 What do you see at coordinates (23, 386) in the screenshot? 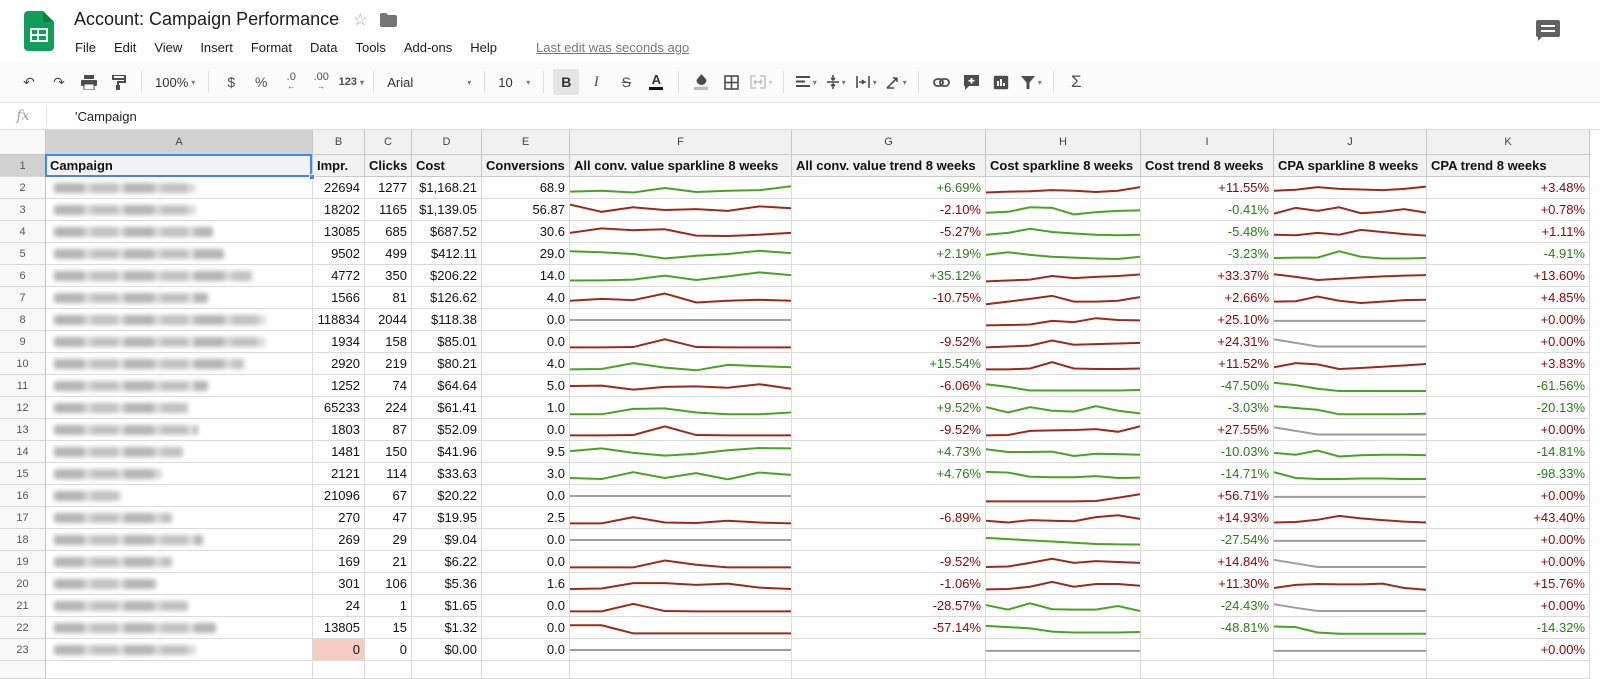
I see `row-number: 11` at bounding box center [23, 386].